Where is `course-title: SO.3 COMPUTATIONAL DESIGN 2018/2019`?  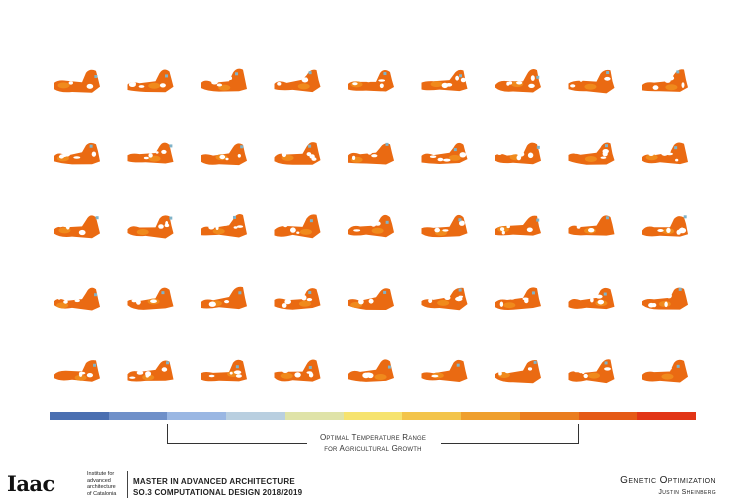
course-title: SO.3 COMPUTATIONAL DESIGN 2018/2019 is located at coordinates (218, 492).